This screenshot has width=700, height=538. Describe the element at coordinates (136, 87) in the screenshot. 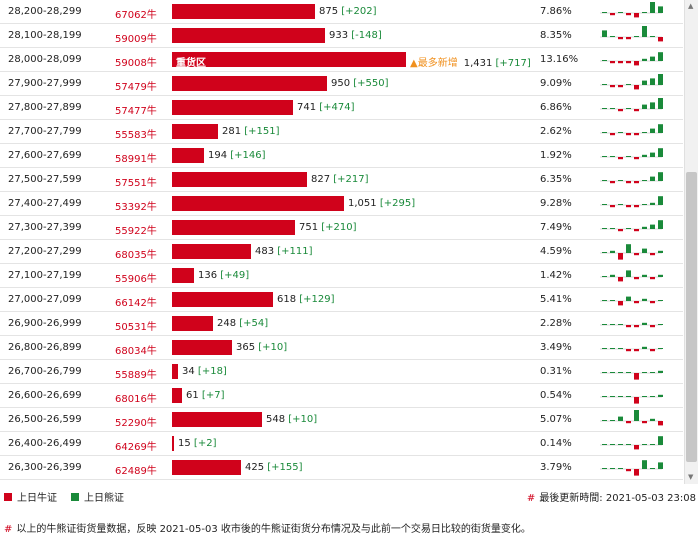

I see `warrant-code-link: 57479牛` at that location.